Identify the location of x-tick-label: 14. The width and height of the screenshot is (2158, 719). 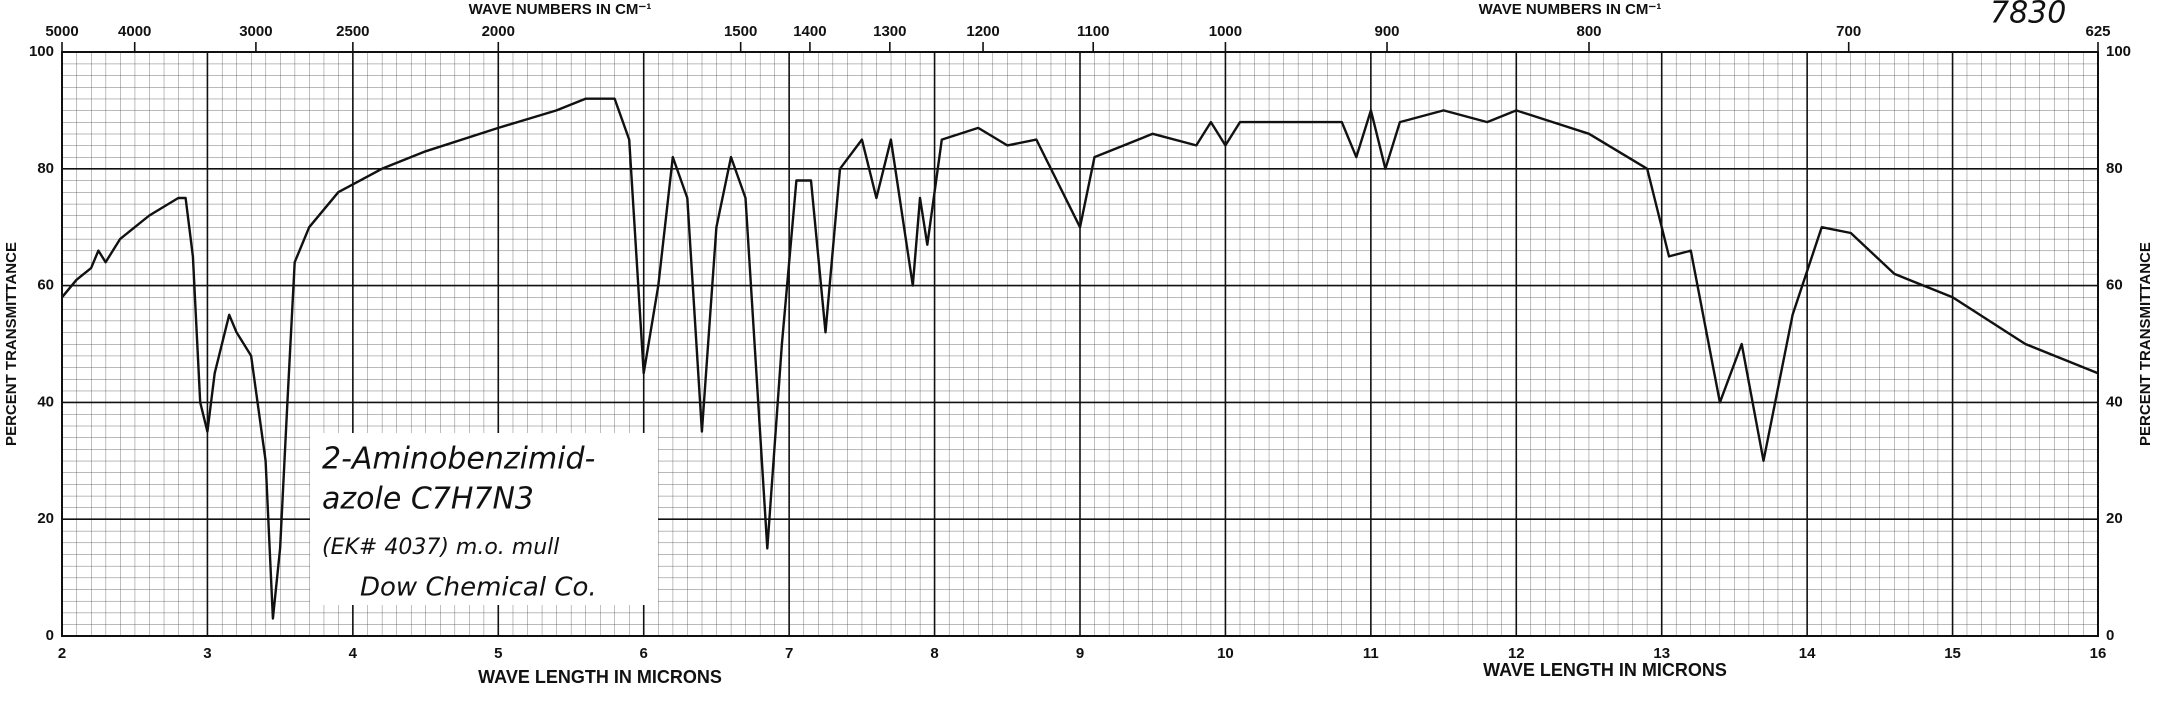
(1807, 653).